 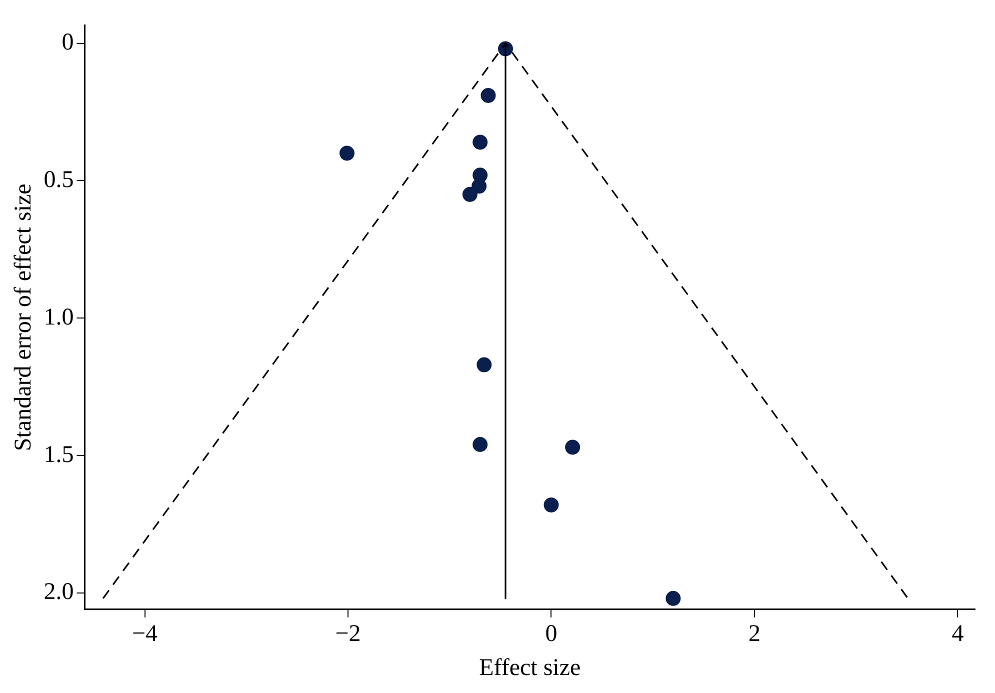 What do you see at coordinates (59, 592) in the screenshot?
I see `y-tick-label: 2.0` at bounding box center [59, 592].